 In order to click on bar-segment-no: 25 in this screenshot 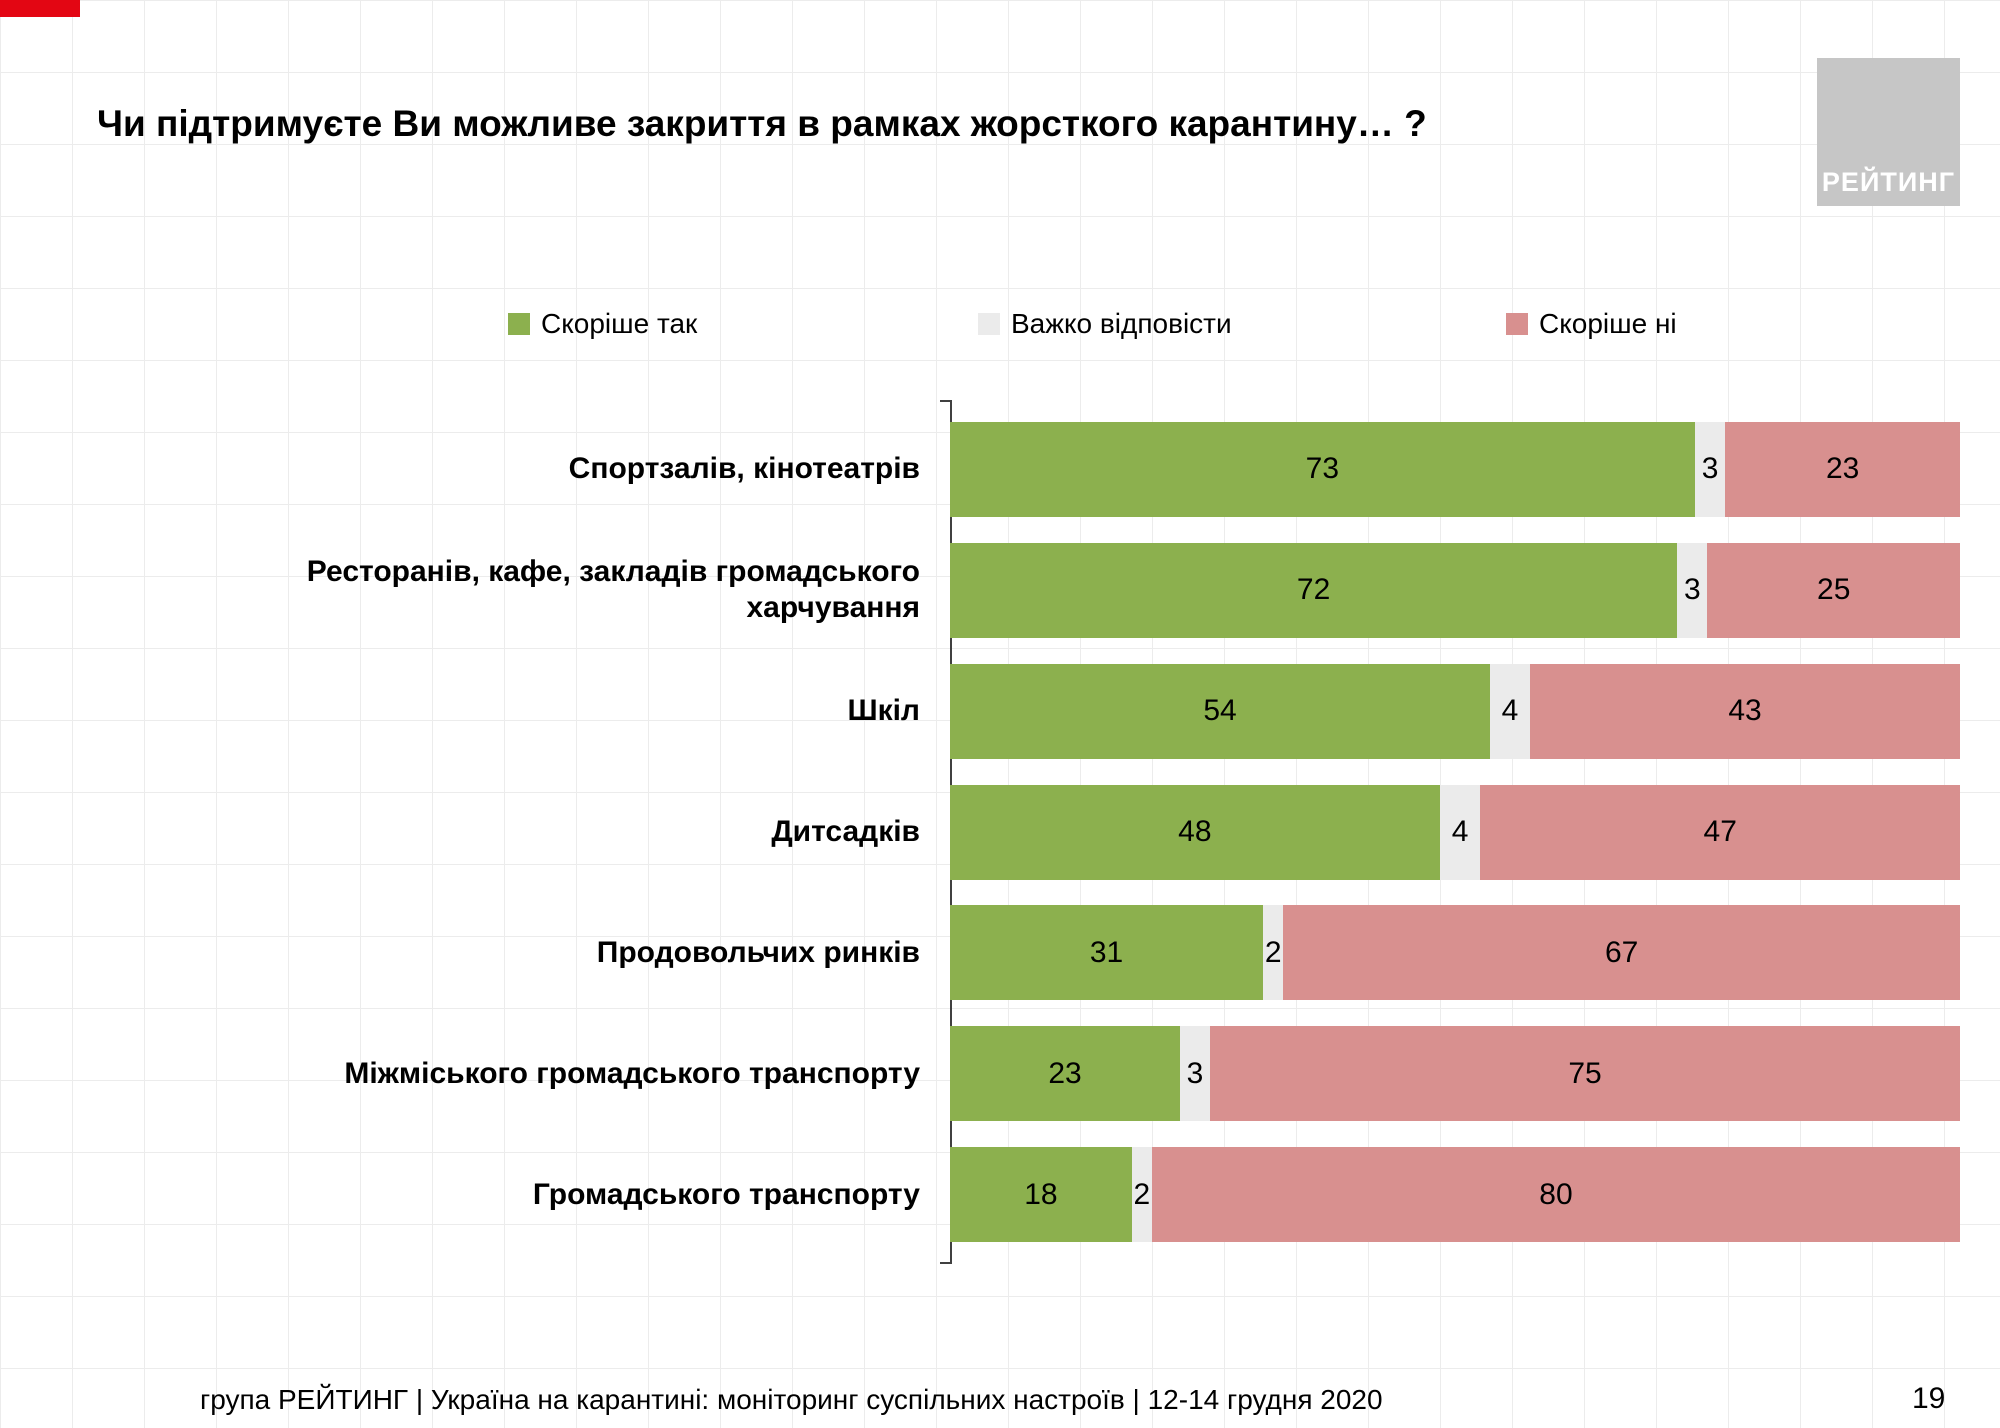, I will do `click(1833, 590)`.